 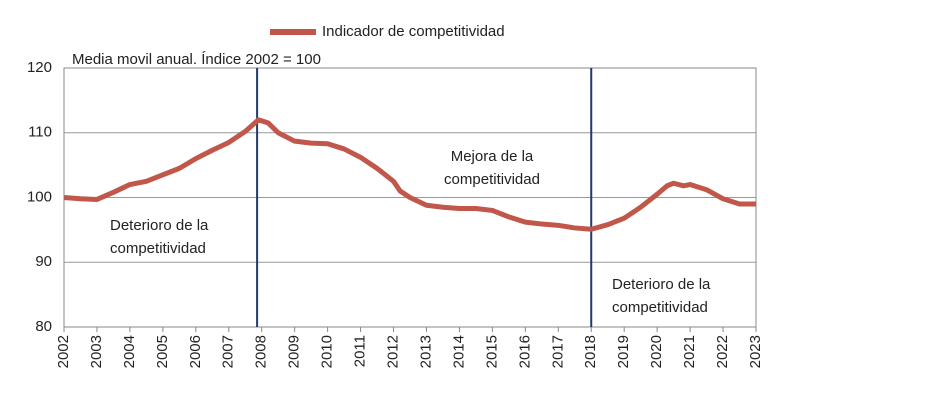 What do you see at coordinates (755, 351) in the screenshot?
I see `x-tick-label: 2023` at bounding box center [755, 351].